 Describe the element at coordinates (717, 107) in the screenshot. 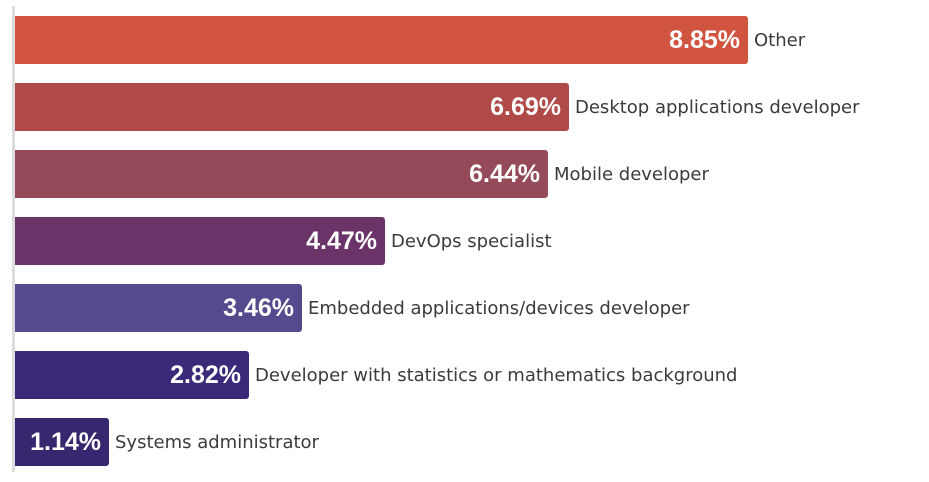

I see `category-label: Desktop applications developer` at that location.